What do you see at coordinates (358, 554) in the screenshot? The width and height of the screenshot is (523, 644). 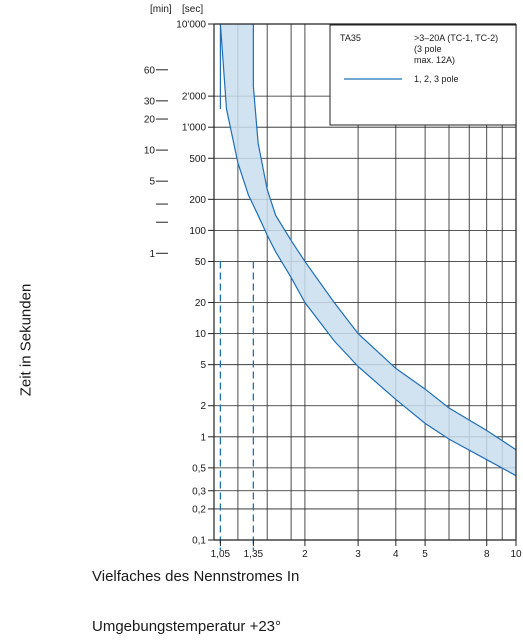 I see `x-tick-label: 3` at bounding box center [358, 554].